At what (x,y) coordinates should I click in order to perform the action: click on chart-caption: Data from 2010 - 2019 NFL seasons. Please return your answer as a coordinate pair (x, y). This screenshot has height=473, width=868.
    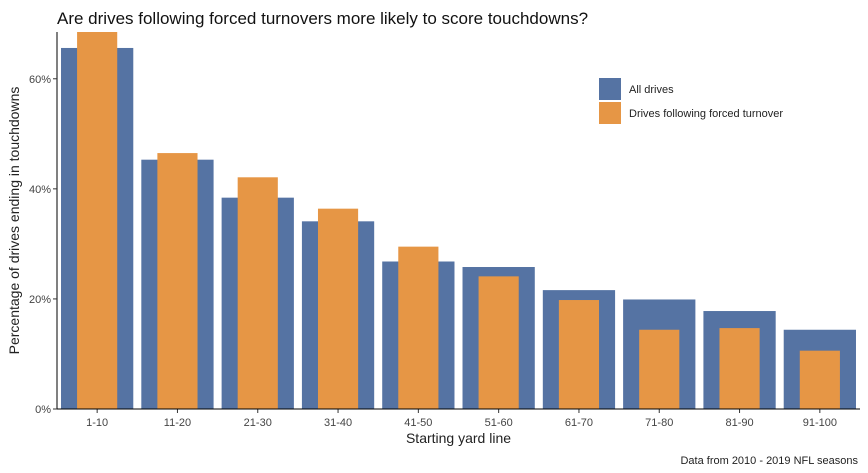
    Looking at the image, I should click on (769, 461).